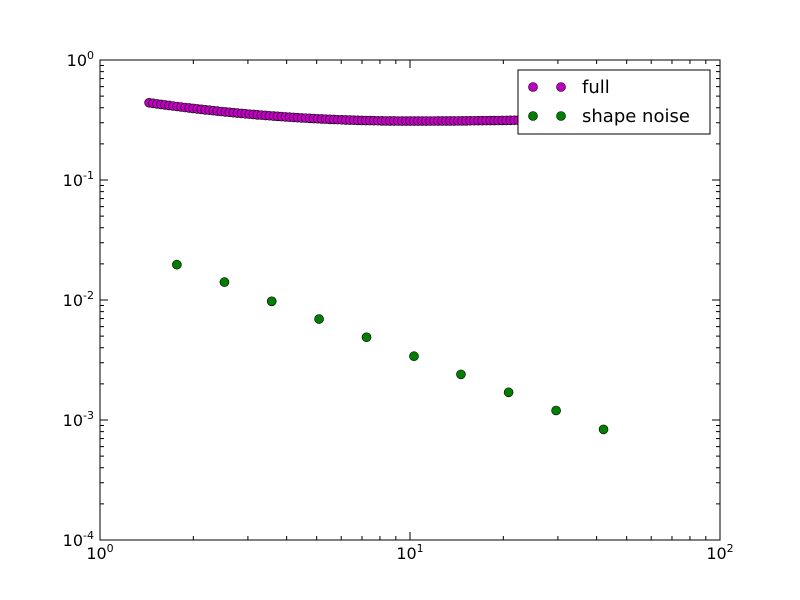 The width and height of the screenshot is (800, 600). I want to click on legend-label: full, so click(596, 87).